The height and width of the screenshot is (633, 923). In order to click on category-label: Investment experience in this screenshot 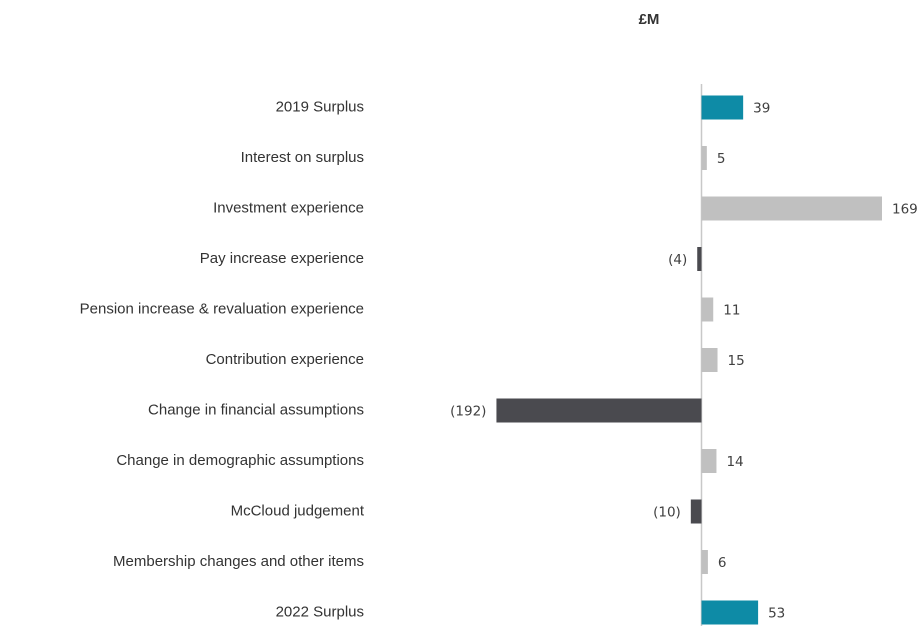, I will do `click(288, 207)`.